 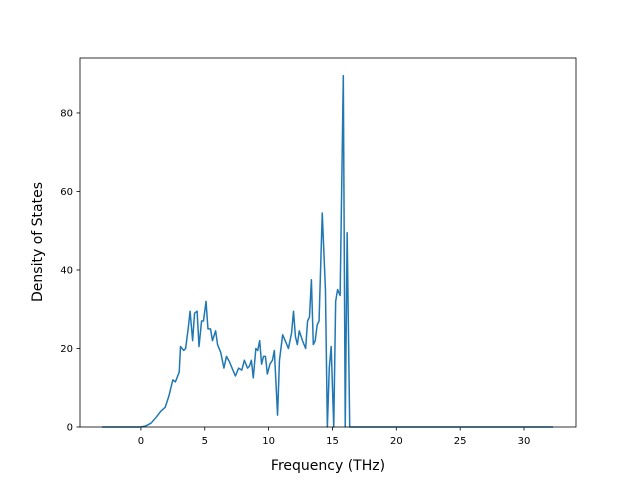 I want to click on x-tick-label: 20, so click(x=396, y=441).